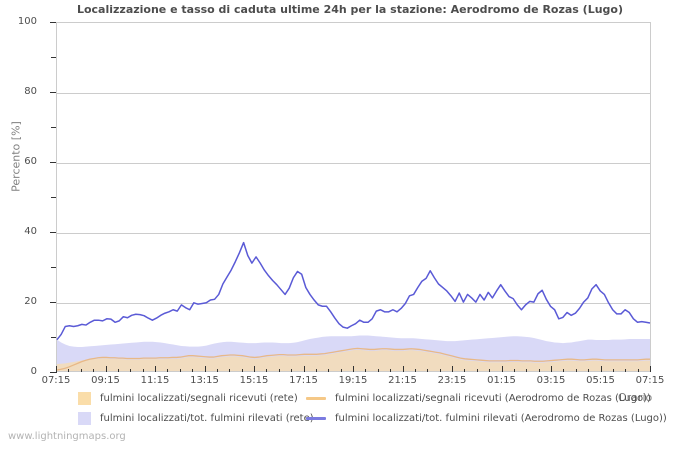 The image size is (700, 450). I want to click on x-axis-label-9: 01:15, so click(501, 380).